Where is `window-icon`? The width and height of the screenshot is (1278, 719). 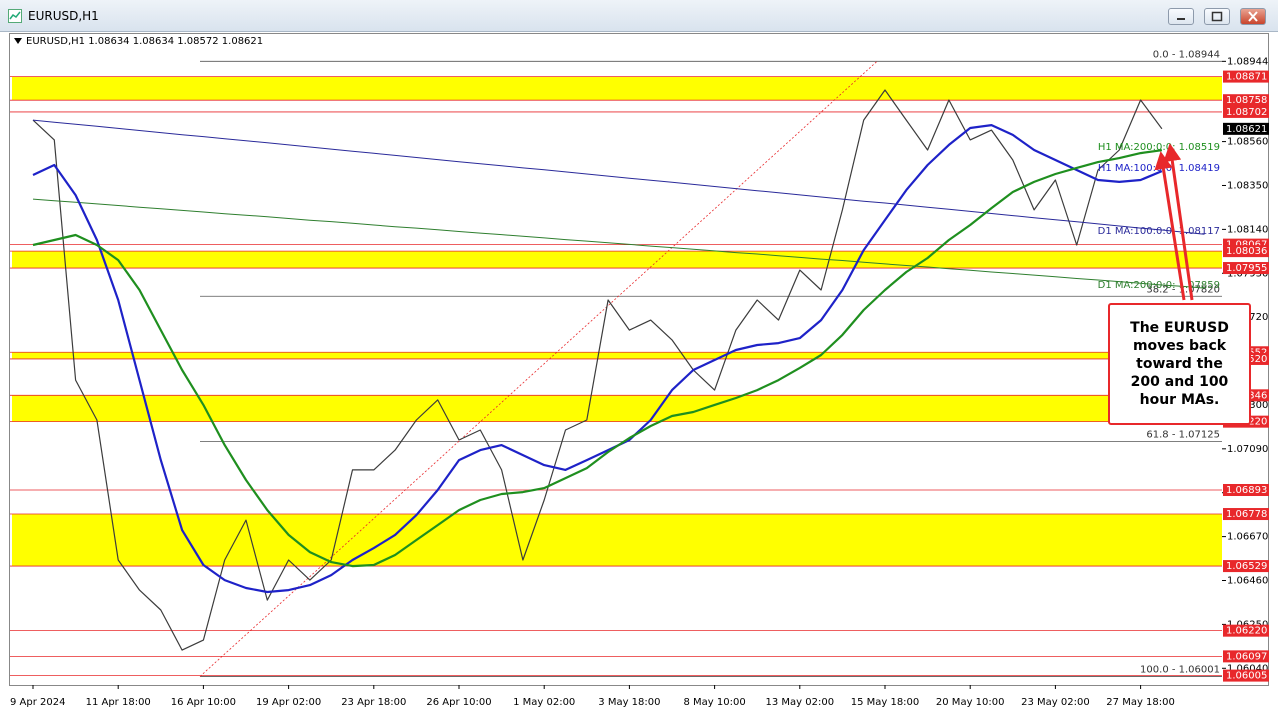
window-icon is located at coordinates (15, 16).